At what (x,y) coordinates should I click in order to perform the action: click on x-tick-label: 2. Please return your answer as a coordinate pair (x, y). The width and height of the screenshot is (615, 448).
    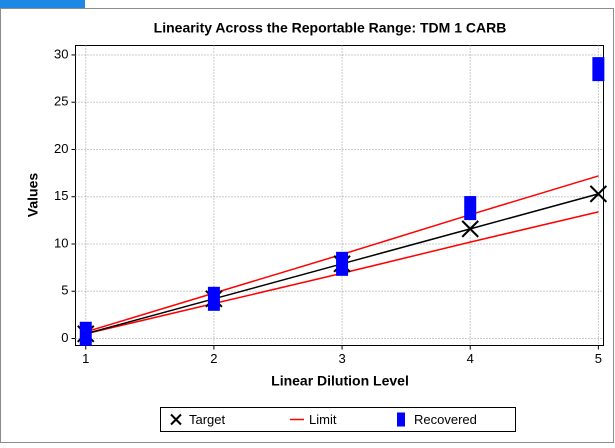
    Looking at the image, I should click on (213, 358).